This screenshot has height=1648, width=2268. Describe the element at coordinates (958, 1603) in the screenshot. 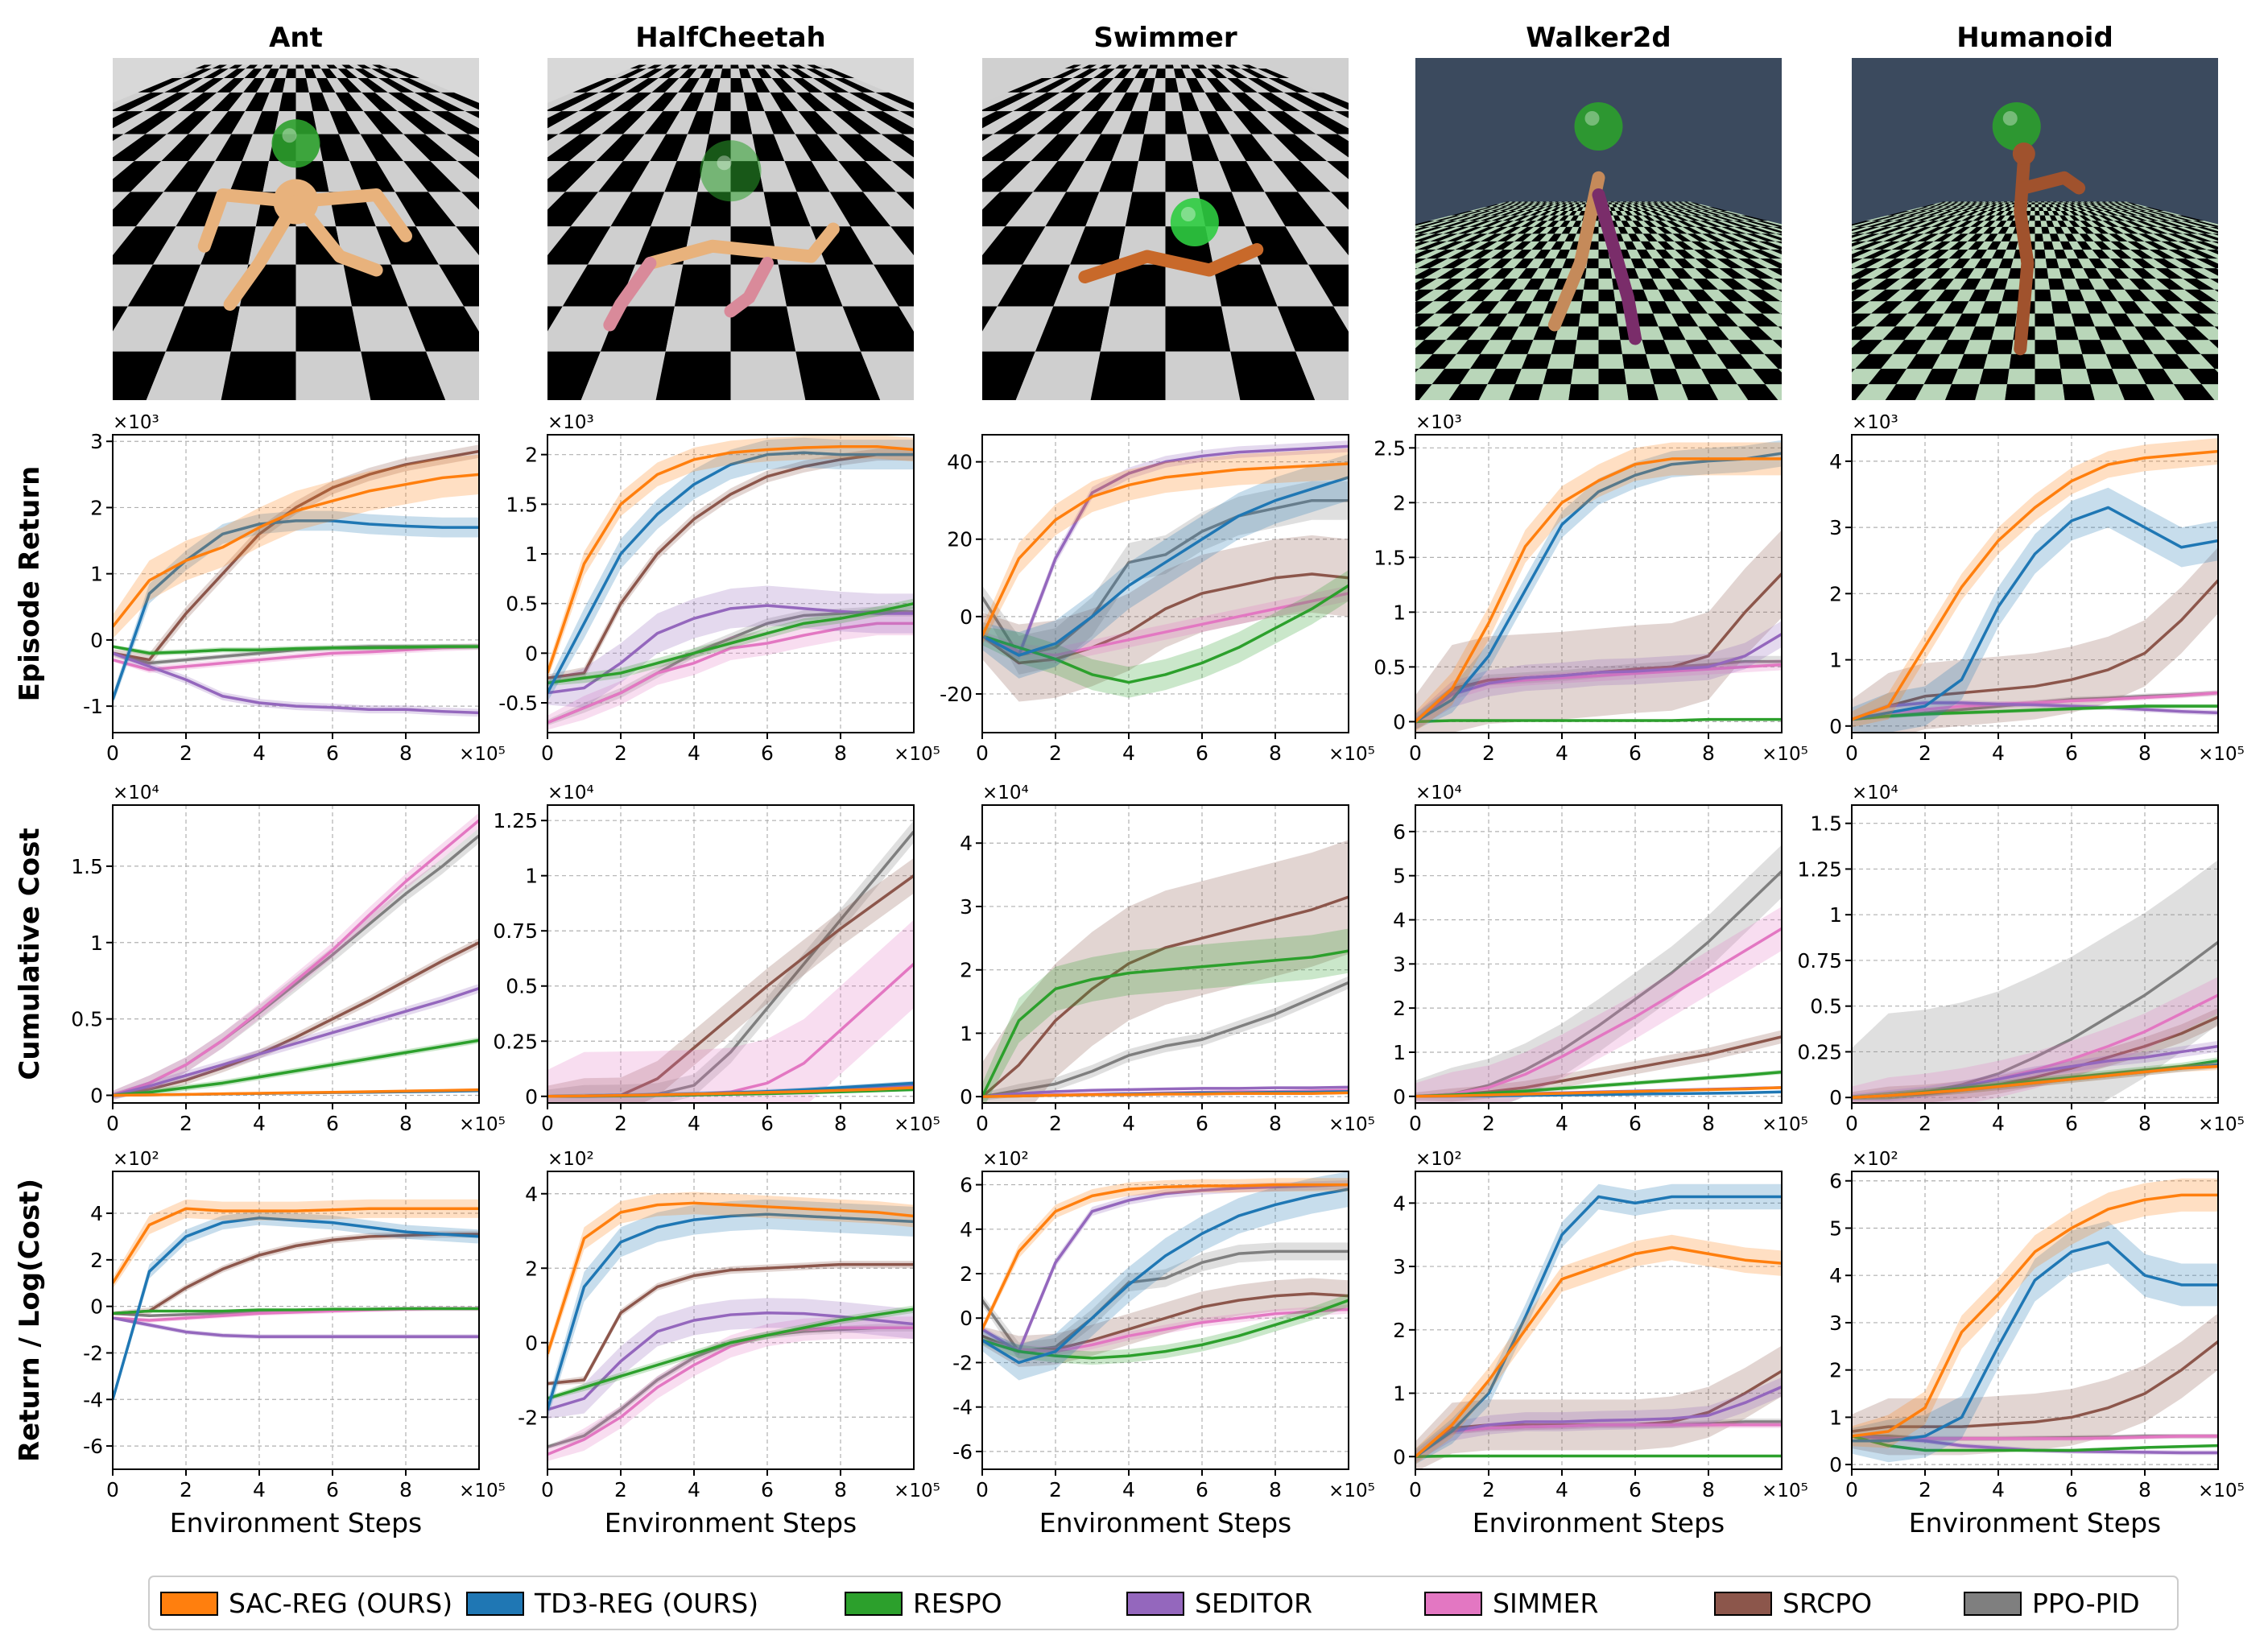

I see `legend-label: RESPO` at that location.